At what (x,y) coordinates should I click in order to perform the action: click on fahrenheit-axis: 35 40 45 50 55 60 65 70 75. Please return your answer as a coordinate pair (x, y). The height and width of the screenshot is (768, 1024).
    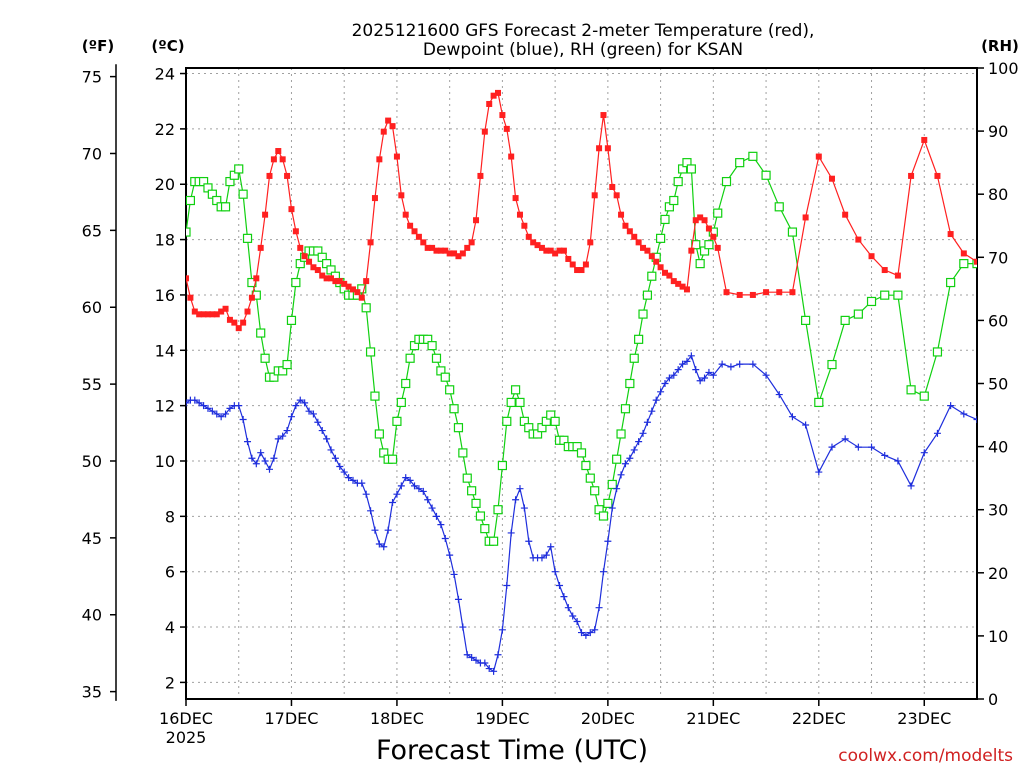
    Looking at the image, I should click on (99, 383).